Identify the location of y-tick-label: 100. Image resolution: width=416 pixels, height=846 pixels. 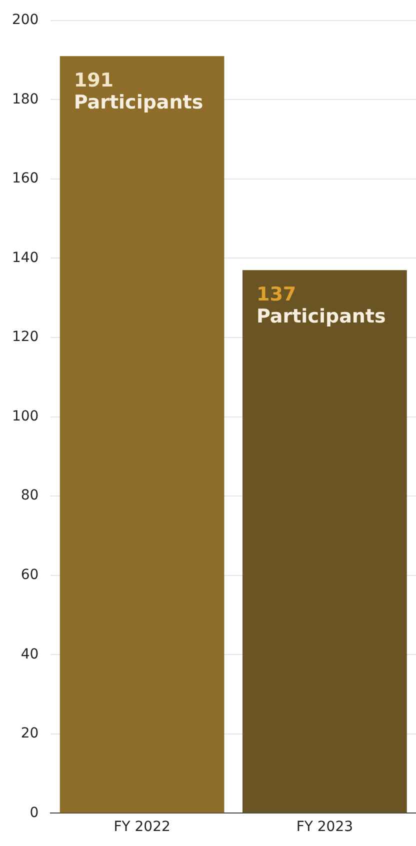
(25, 416).